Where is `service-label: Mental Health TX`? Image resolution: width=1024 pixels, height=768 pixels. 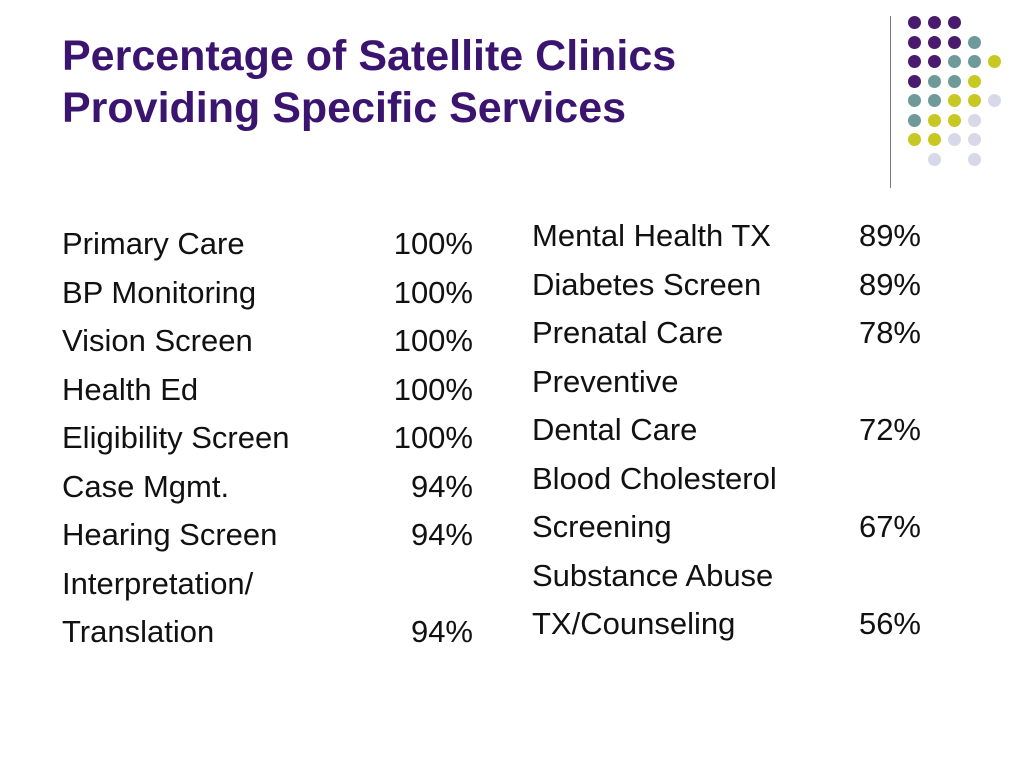
service-label: Mental Health TX is located at coordinates (651, 235).